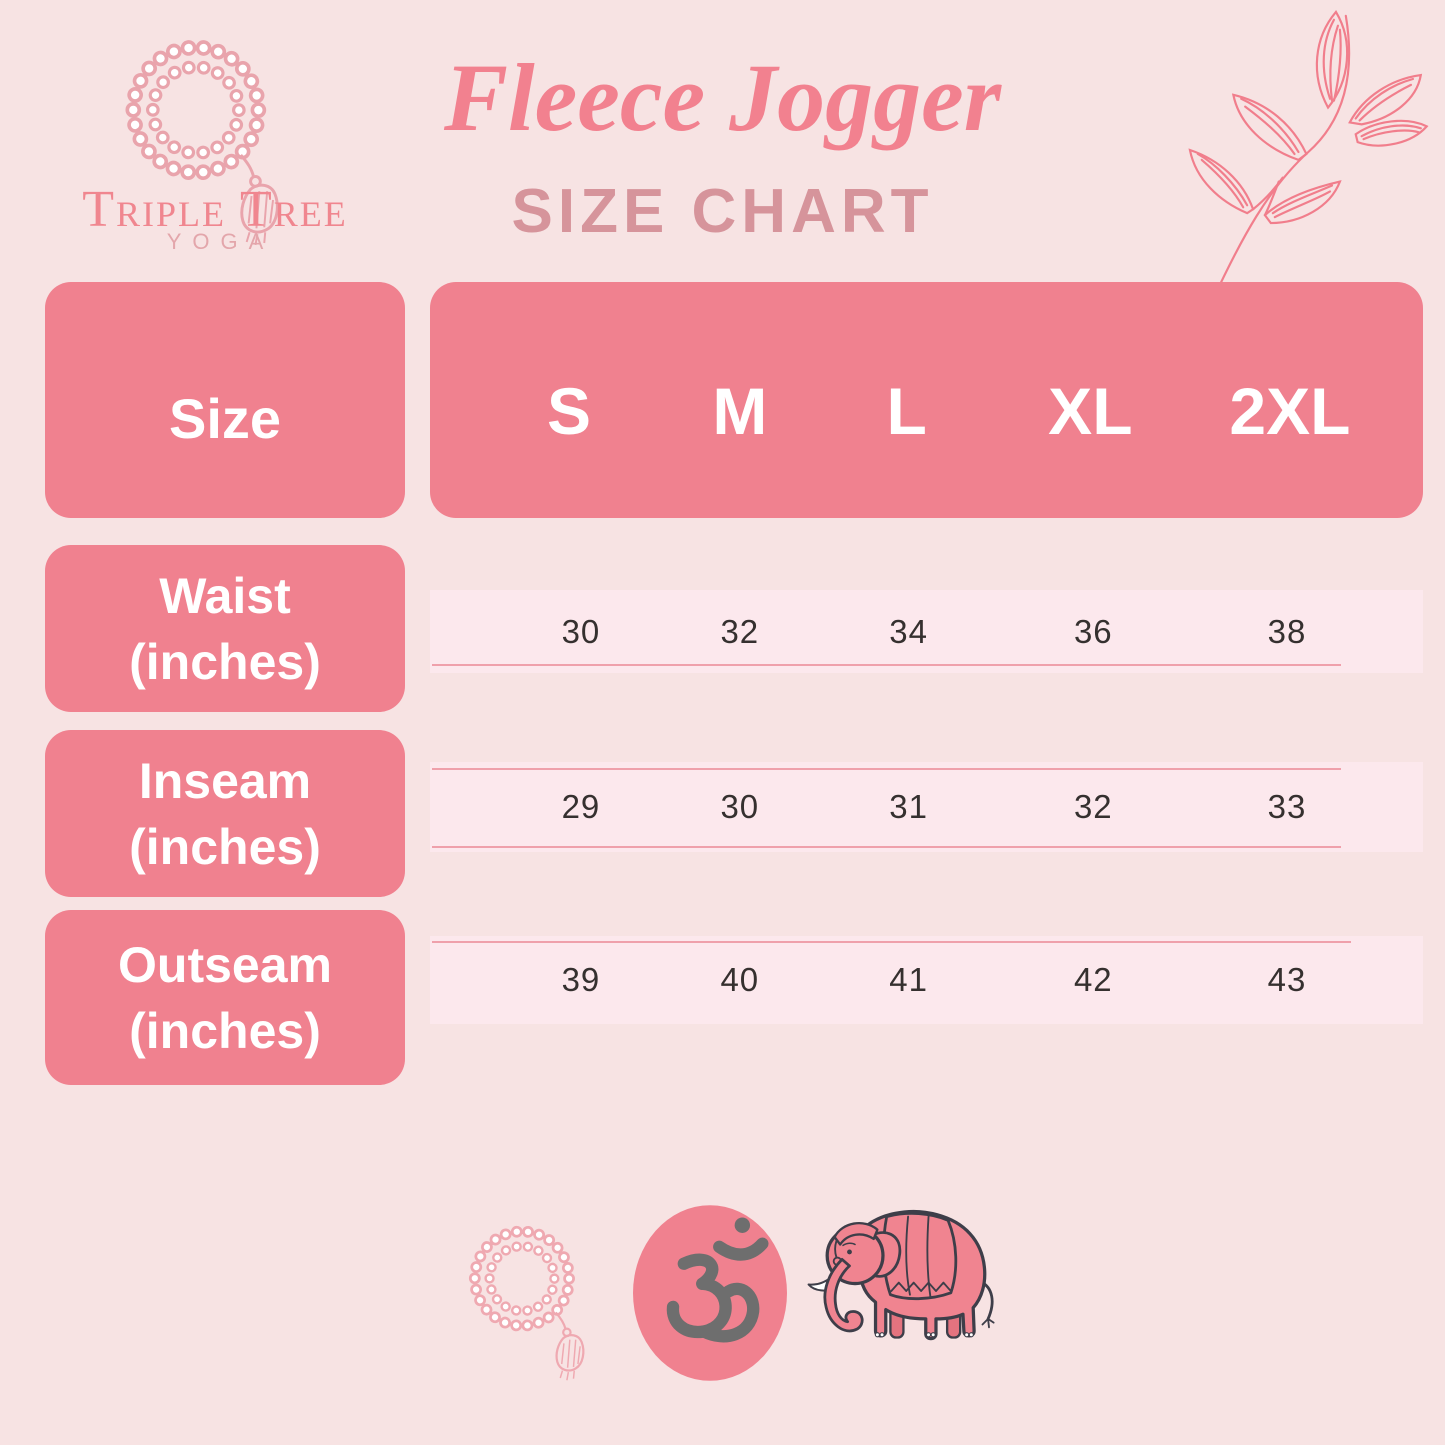 This screenshot has width=1445, height=1445. Describe the element at coordinates (740, 411) in the screenshot. I see `size-col-m: M` at that location.